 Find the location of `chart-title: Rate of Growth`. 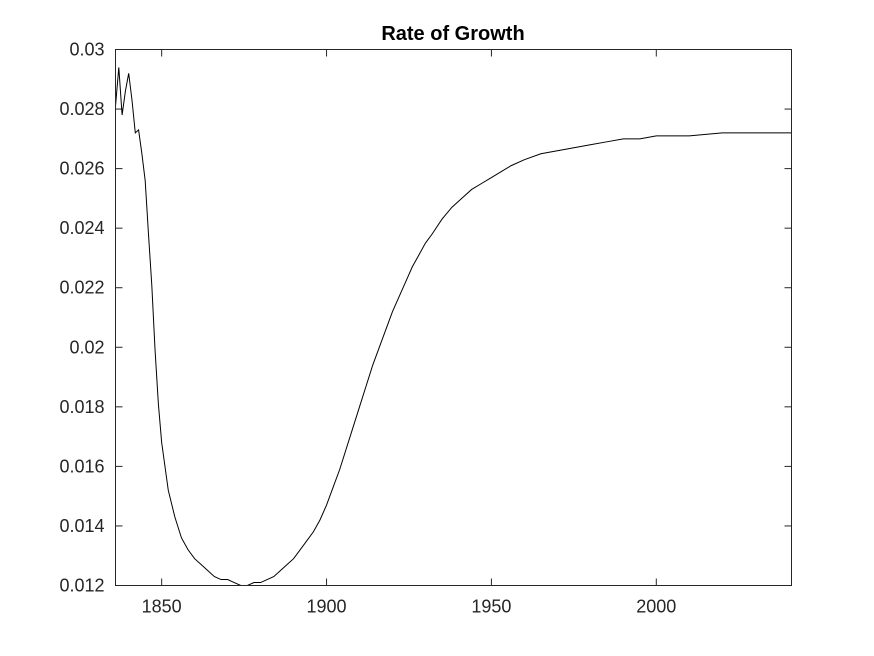

chart-title: Rate of Growth is located at coordinates (452, 34).